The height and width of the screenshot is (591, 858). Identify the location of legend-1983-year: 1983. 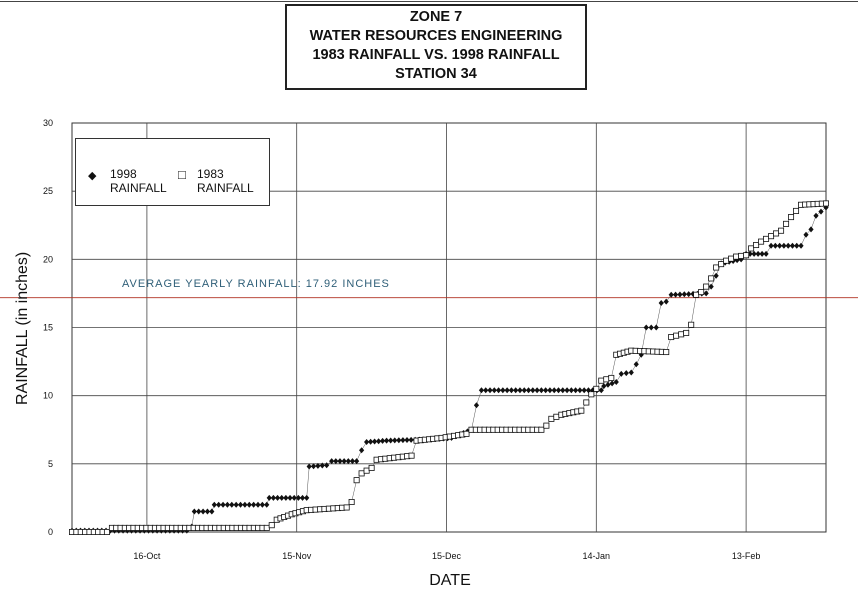
(210, 174).